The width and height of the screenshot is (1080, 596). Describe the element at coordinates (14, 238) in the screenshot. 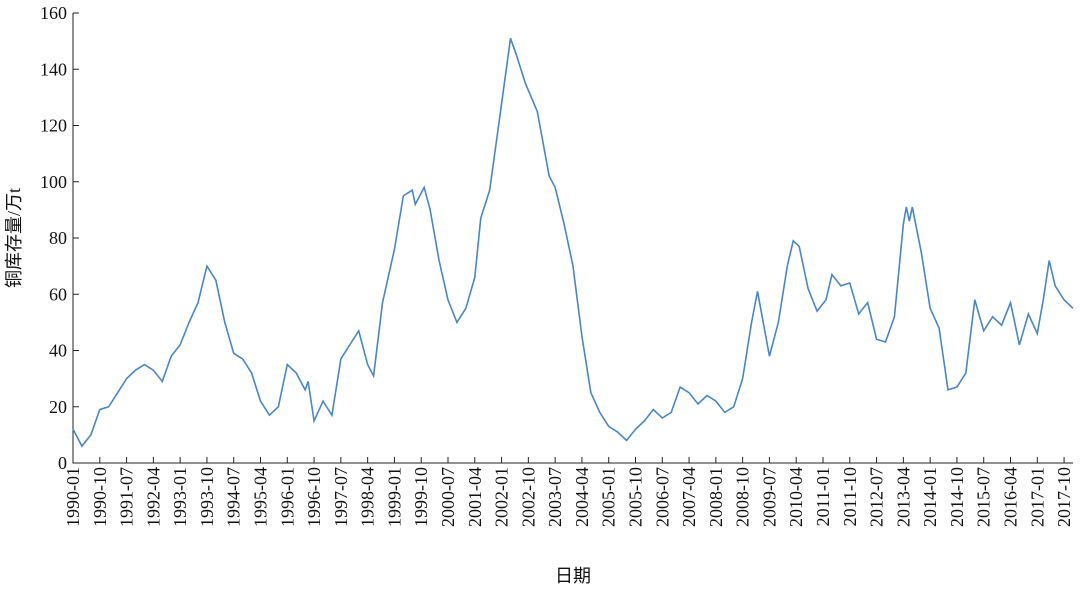

I see `y-axis-label: 铜库存量/万t` at that location.